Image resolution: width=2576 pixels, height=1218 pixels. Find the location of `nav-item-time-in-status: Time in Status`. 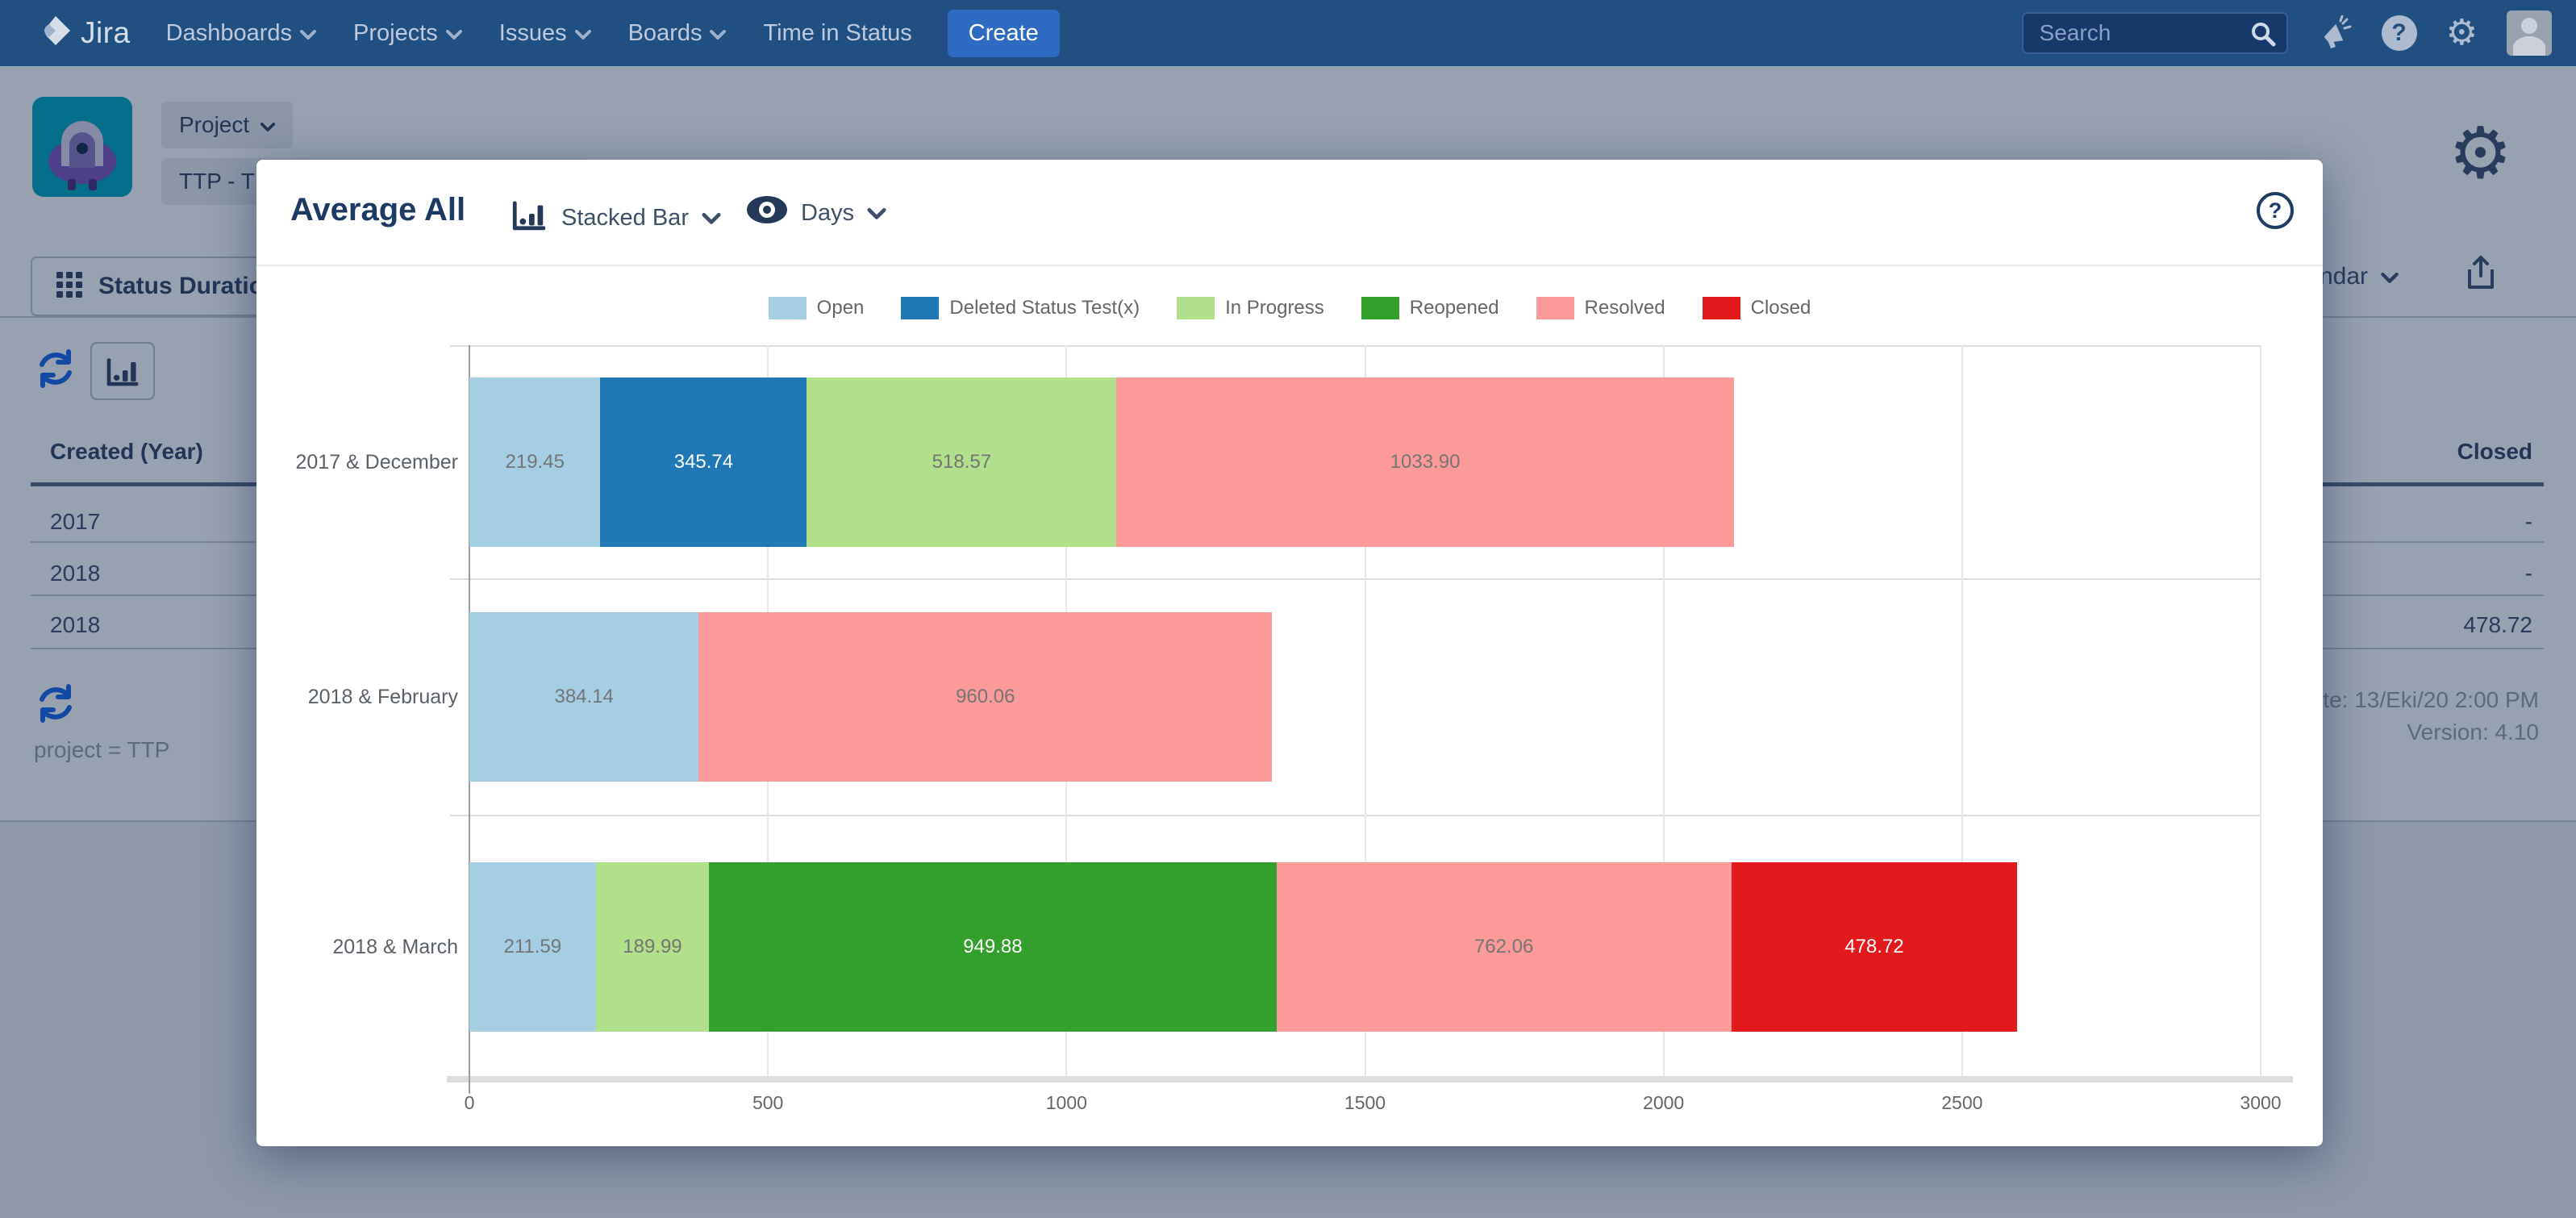

nav-item-time-in-status: Time in Status is located at coordinates (837, 33).